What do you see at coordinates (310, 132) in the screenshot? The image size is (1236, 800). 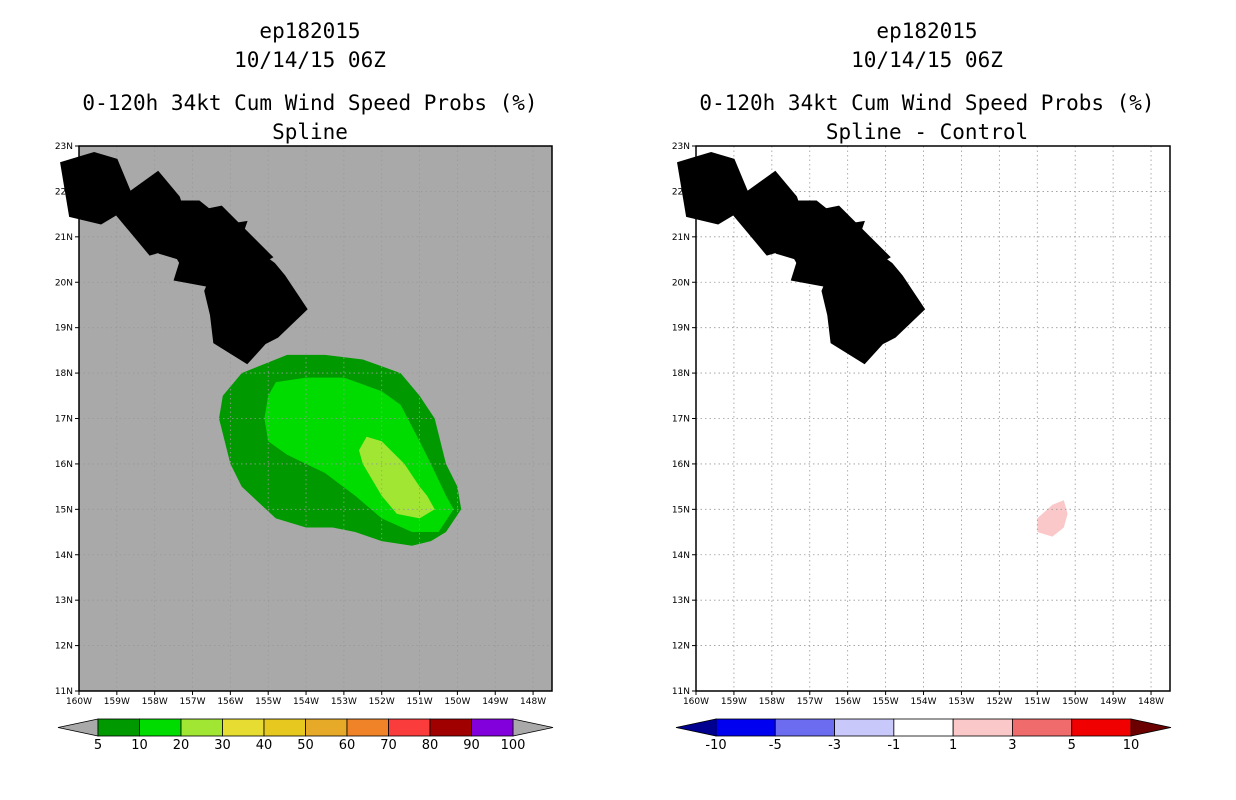 I see `chart-subtitle: Spline` at bounding box center [310, 132].